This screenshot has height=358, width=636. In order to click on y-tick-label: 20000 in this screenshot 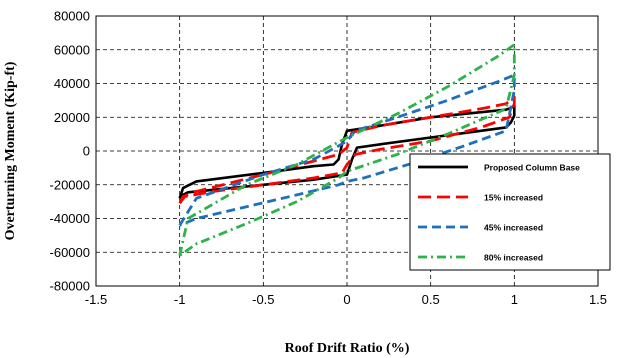, I will do `click(72, 117)`.